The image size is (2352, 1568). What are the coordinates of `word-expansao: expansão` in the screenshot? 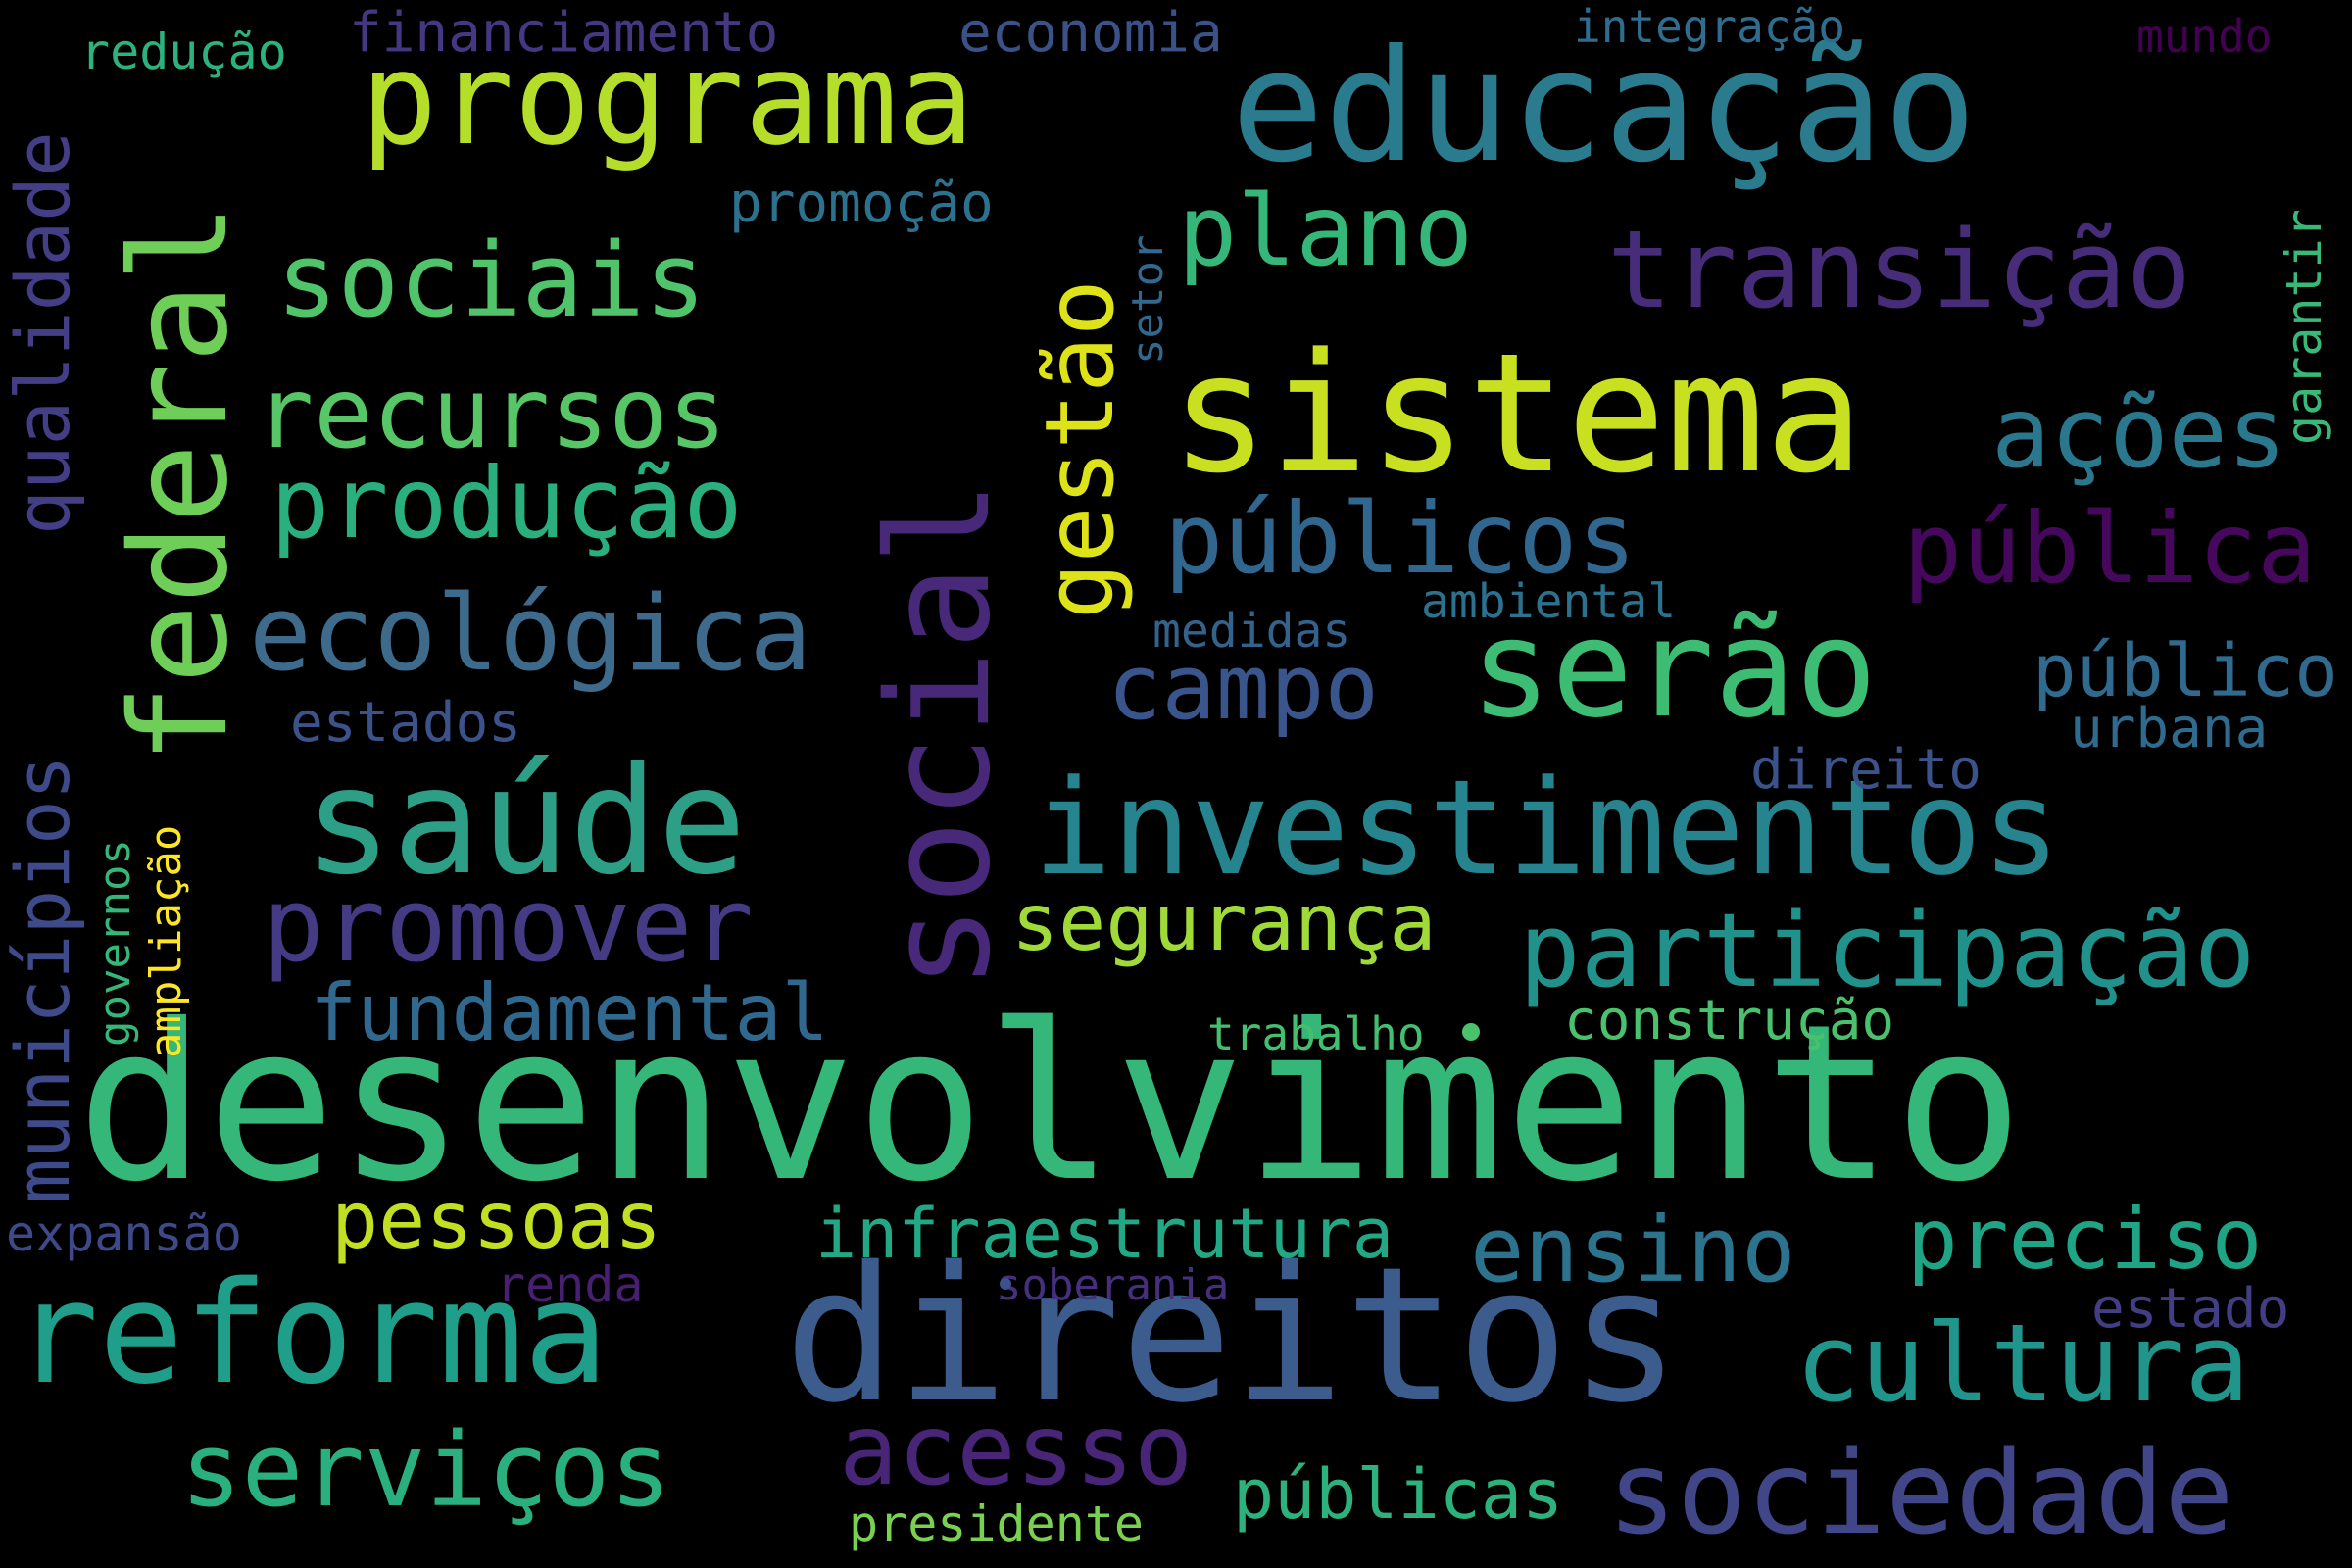 It's located at (124, 1233).